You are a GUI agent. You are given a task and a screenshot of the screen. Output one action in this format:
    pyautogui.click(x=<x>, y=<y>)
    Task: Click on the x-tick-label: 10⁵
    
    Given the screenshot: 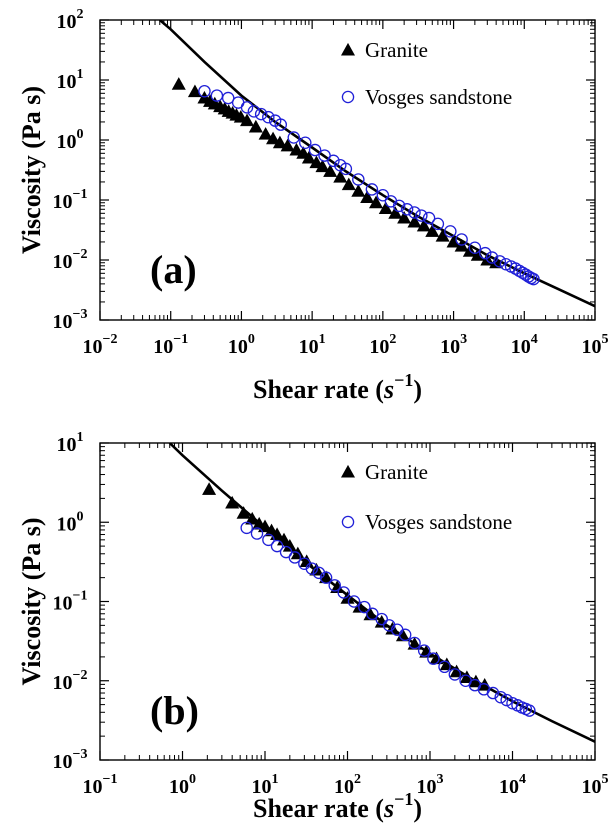 What is the action you would take?
    pyautogui.click(x=595, y=345)
    